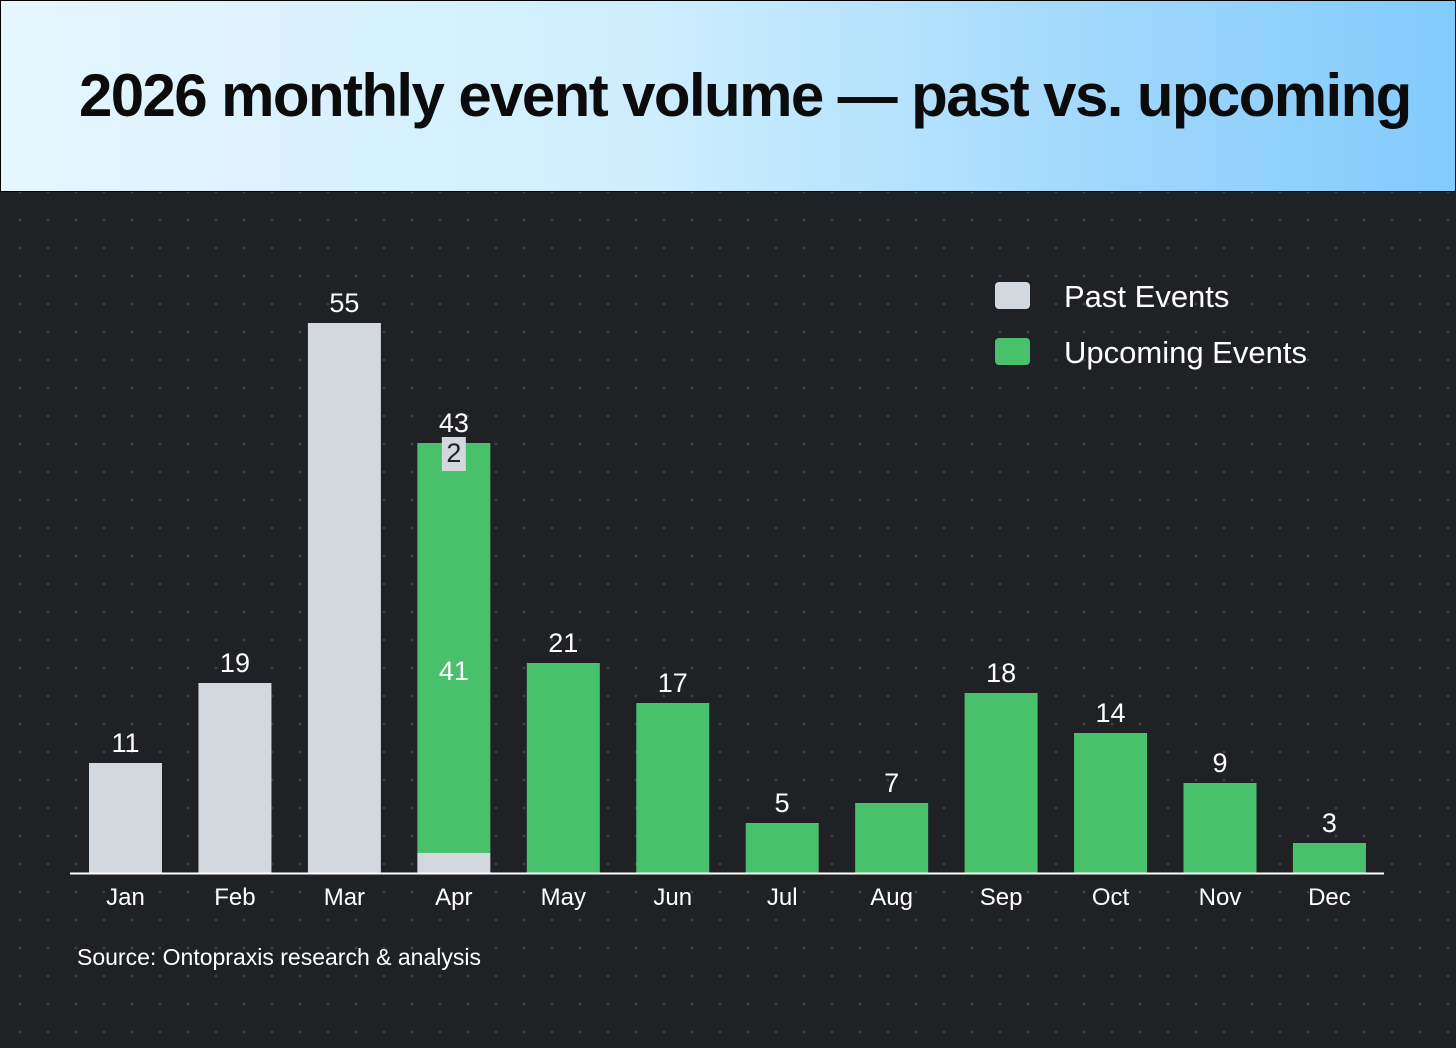 The image size is (1456, 1048). Describe the element at coordinates (672, 897) in the screenshot. I see `x-tick-jun: Jun` at that location.